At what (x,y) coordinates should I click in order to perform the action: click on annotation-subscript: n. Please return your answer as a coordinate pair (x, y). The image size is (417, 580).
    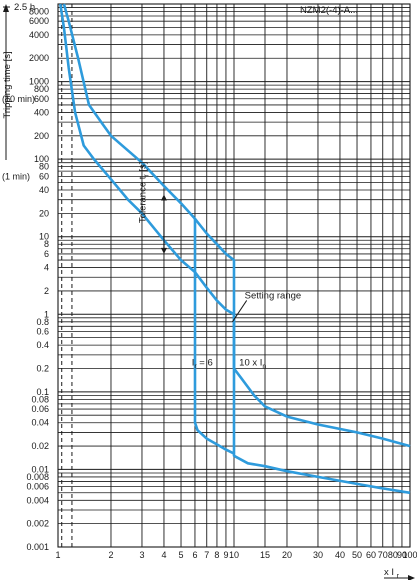
    Looking at the image, I should click on (264, 366).